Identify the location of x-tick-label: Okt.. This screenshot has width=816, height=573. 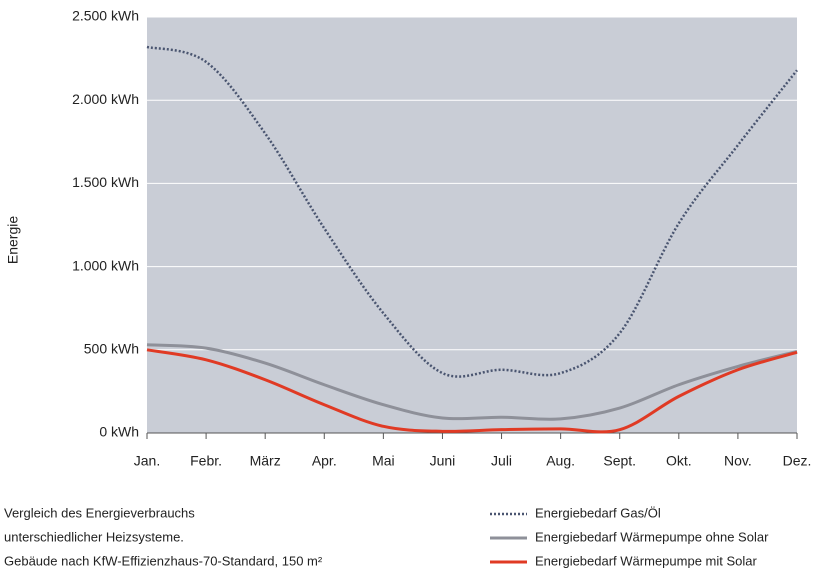
(679, 461).